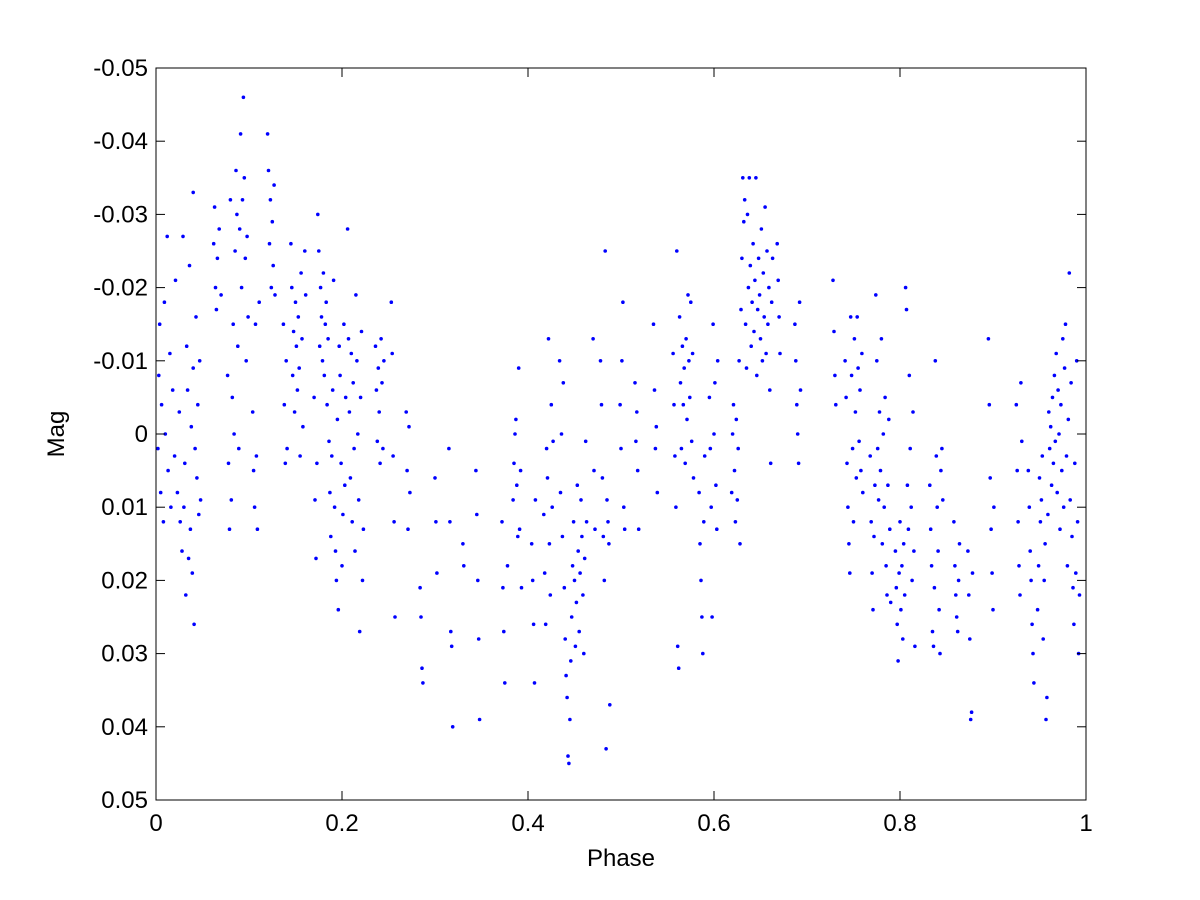 This screenshot has height=900, width=1200. Describe the element at coordinates (120, 288) in the screenshot. I see `y-tick-label: -0.02` at that location.